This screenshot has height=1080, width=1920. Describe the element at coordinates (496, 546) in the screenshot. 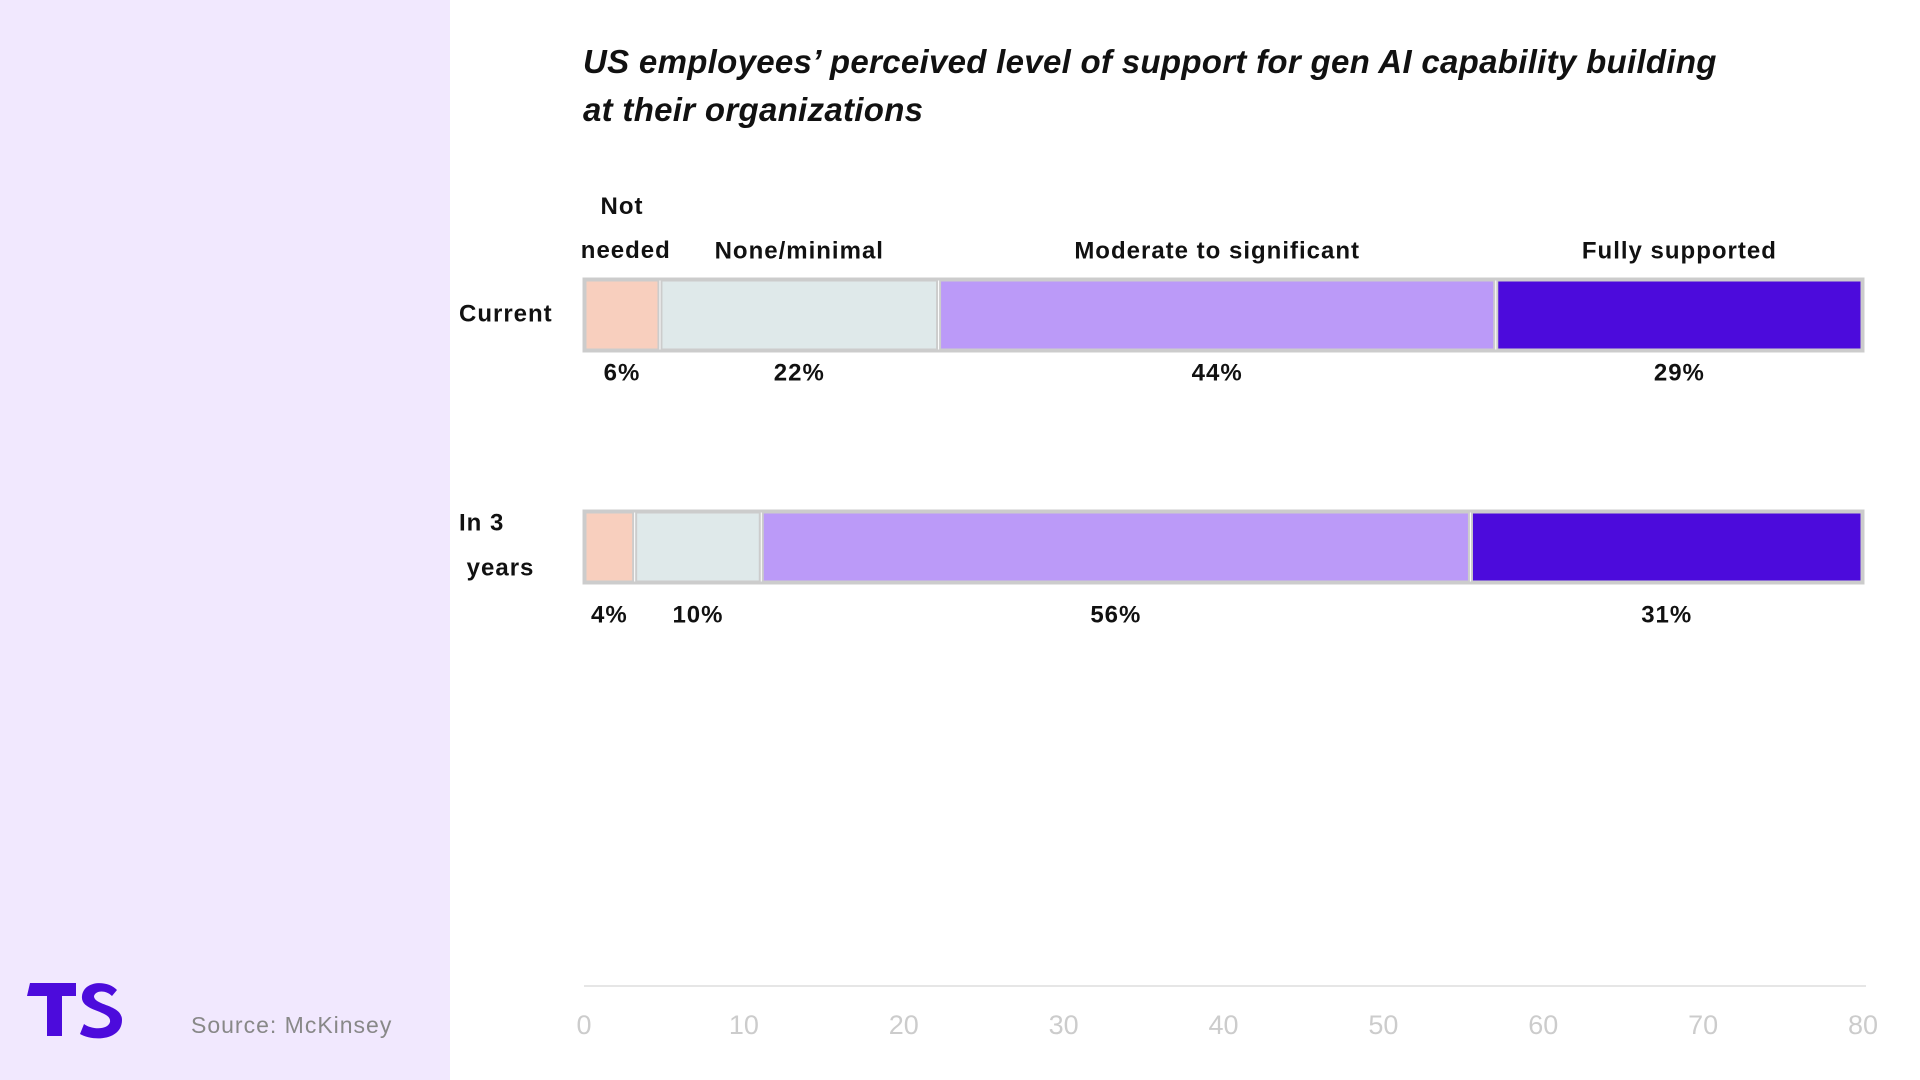

I see `row-label: In 3 years` at that location.